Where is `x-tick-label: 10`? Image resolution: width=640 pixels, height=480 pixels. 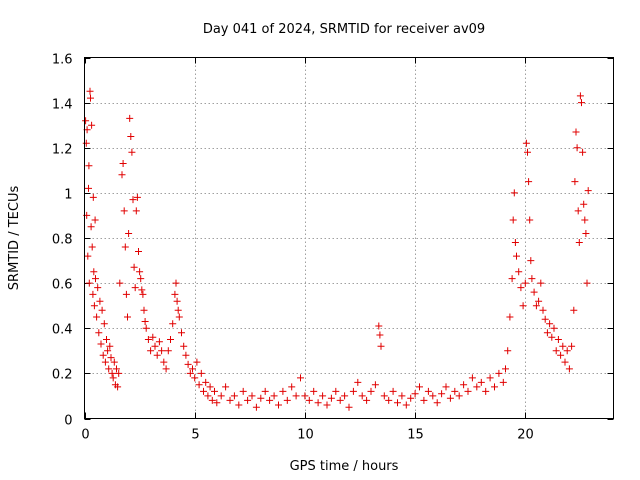
x-tick-label: 10 is located at coordinates (305, 435).